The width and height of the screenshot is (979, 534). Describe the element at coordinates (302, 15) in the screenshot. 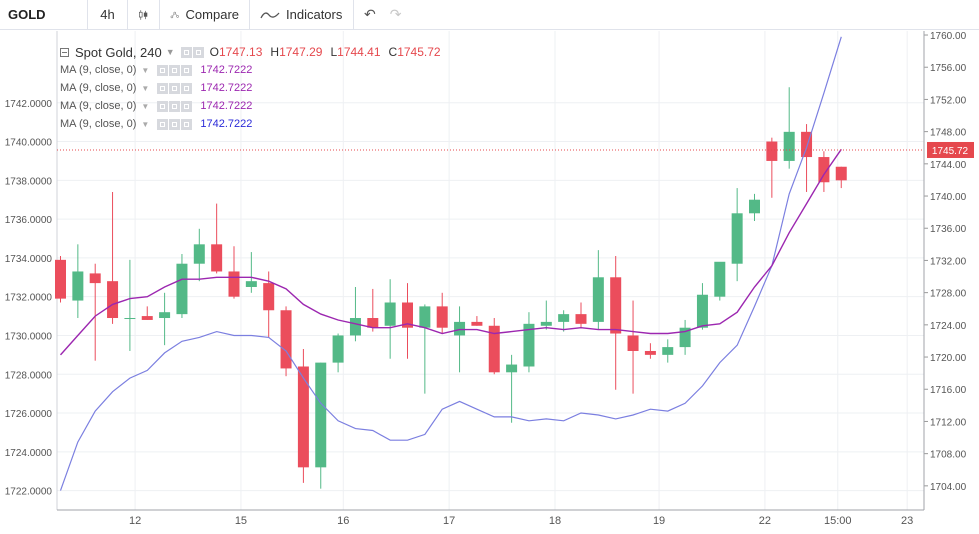

I see `indicators-button: Indicators` at that location.